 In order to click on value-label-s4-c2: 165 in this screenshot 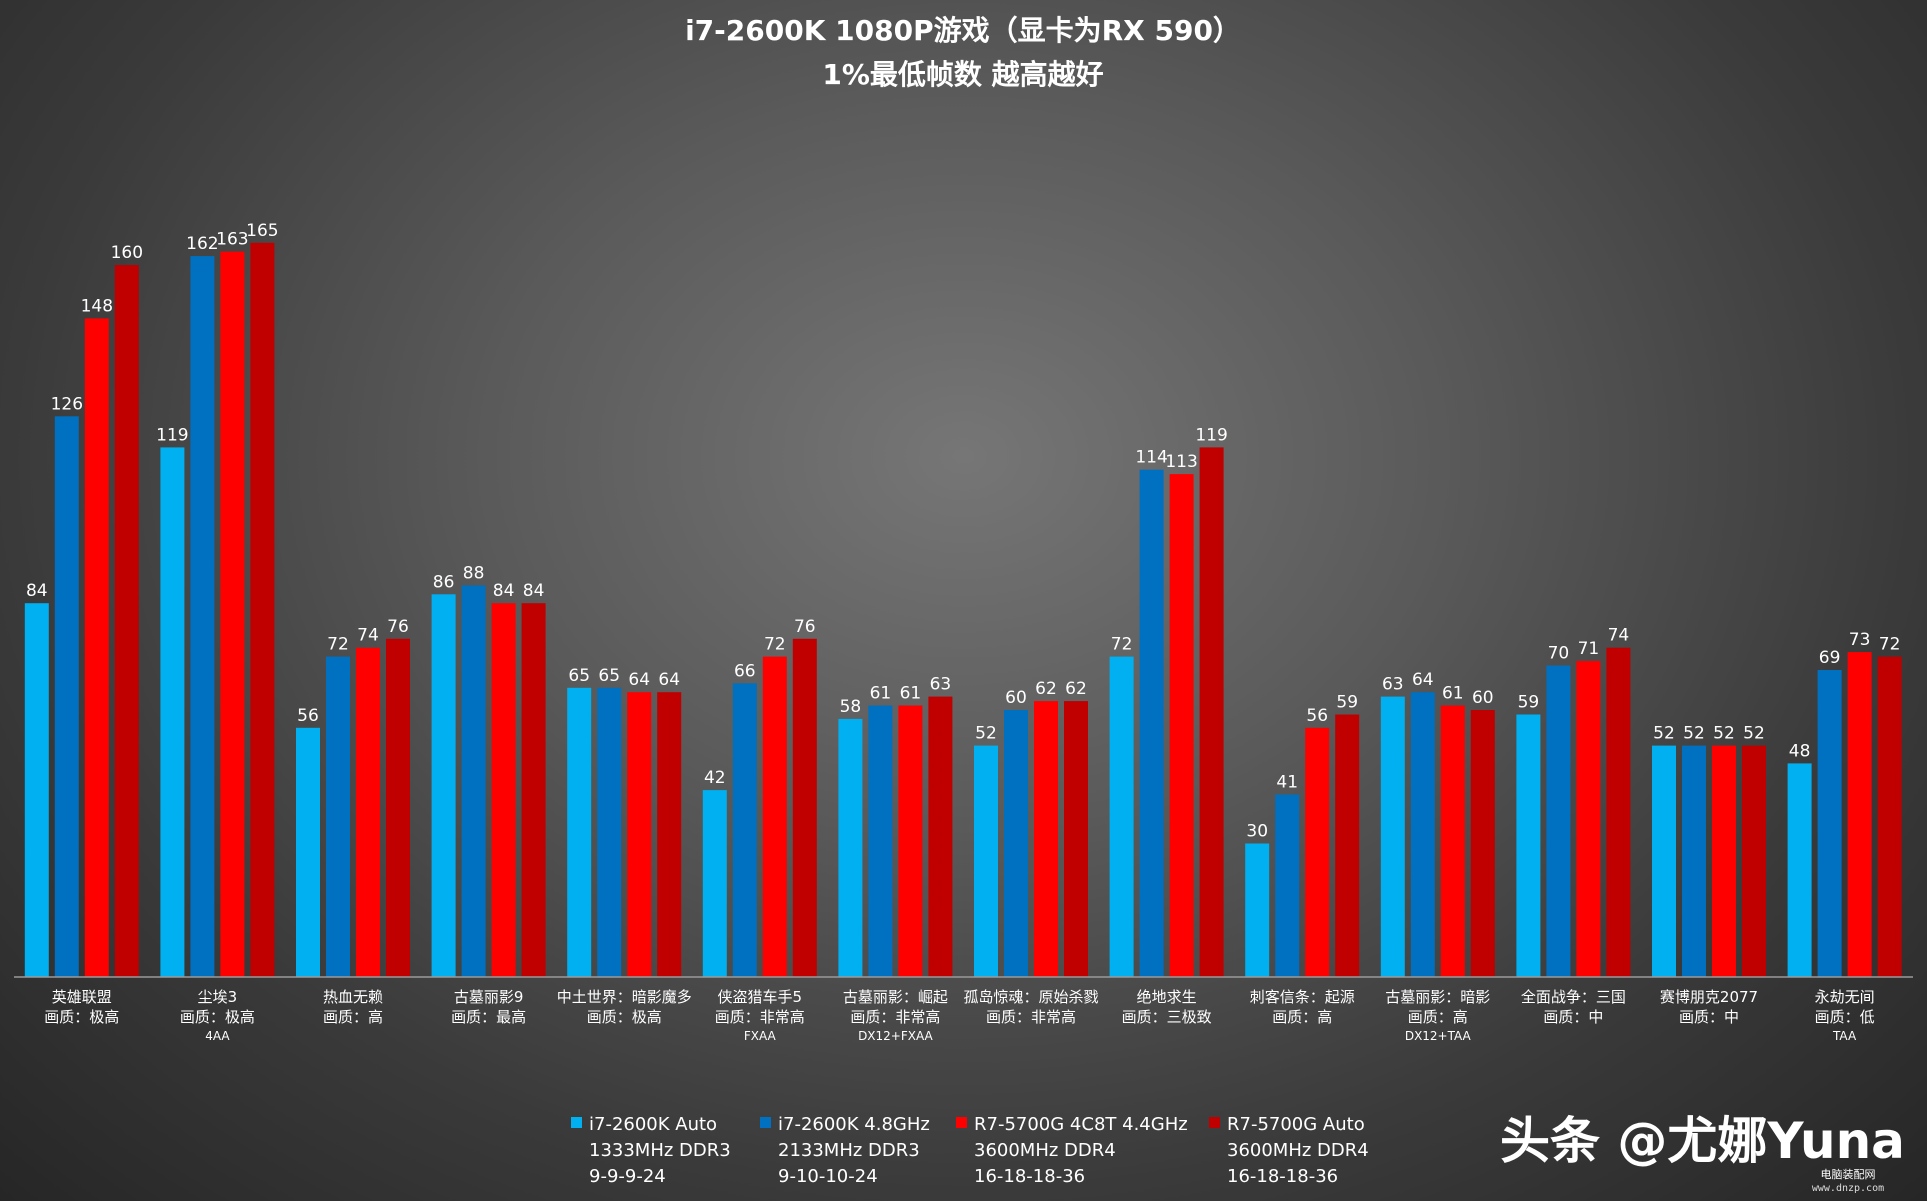, I will do `click(262, 231)`.